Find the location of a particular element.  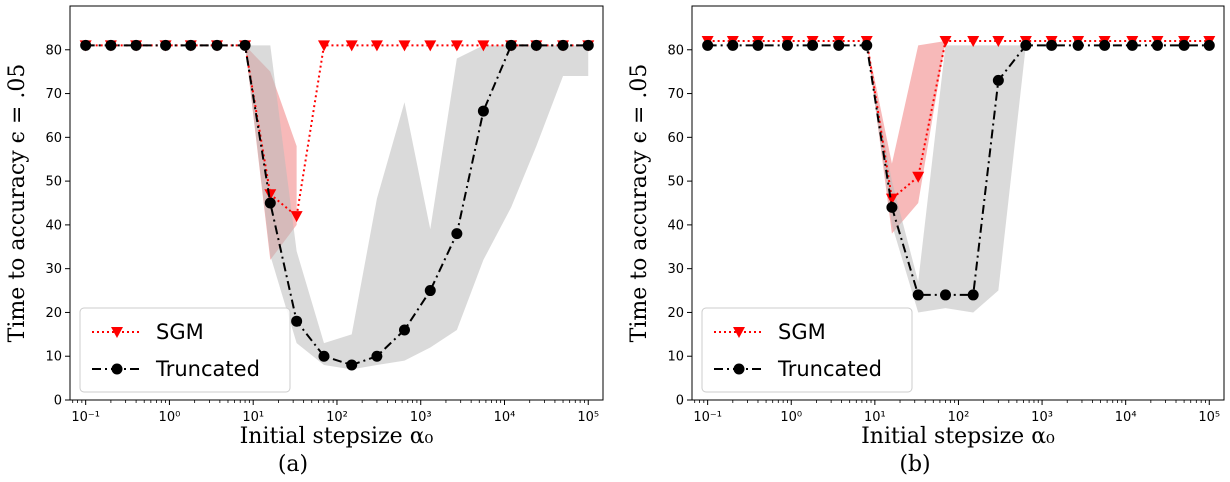

legend-box is located at coordinates (185, 350).